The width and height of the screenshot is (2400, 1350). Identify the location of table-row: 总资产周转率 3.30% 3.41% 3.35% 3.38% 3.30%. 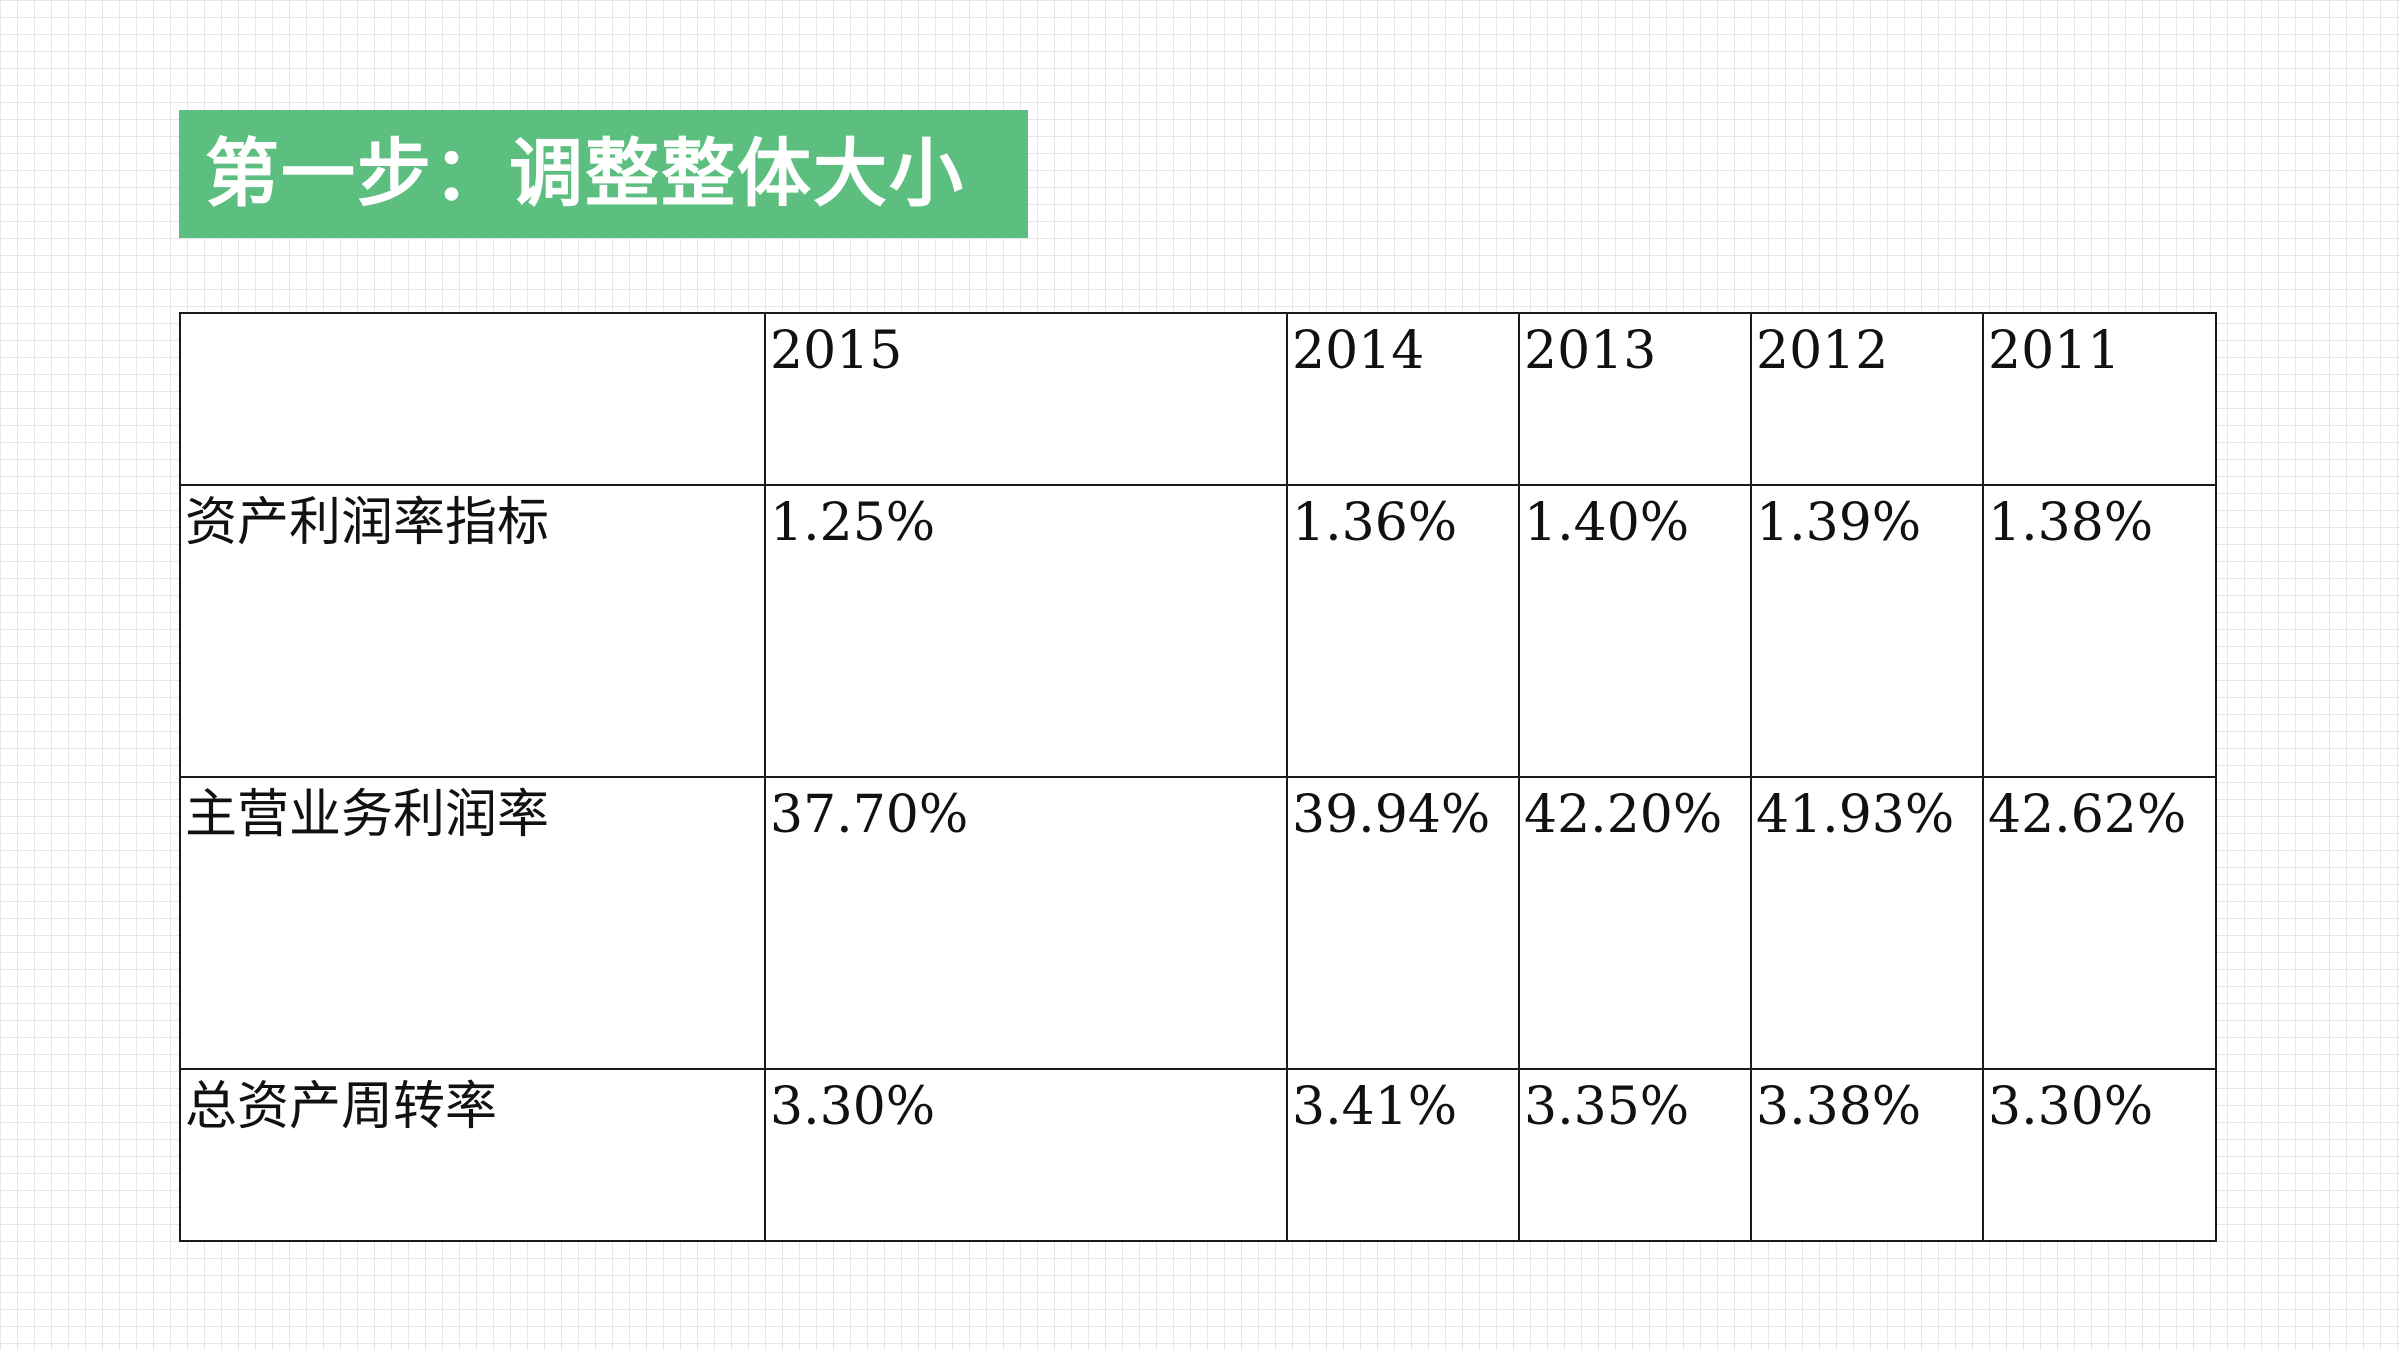
(1198, 1155).